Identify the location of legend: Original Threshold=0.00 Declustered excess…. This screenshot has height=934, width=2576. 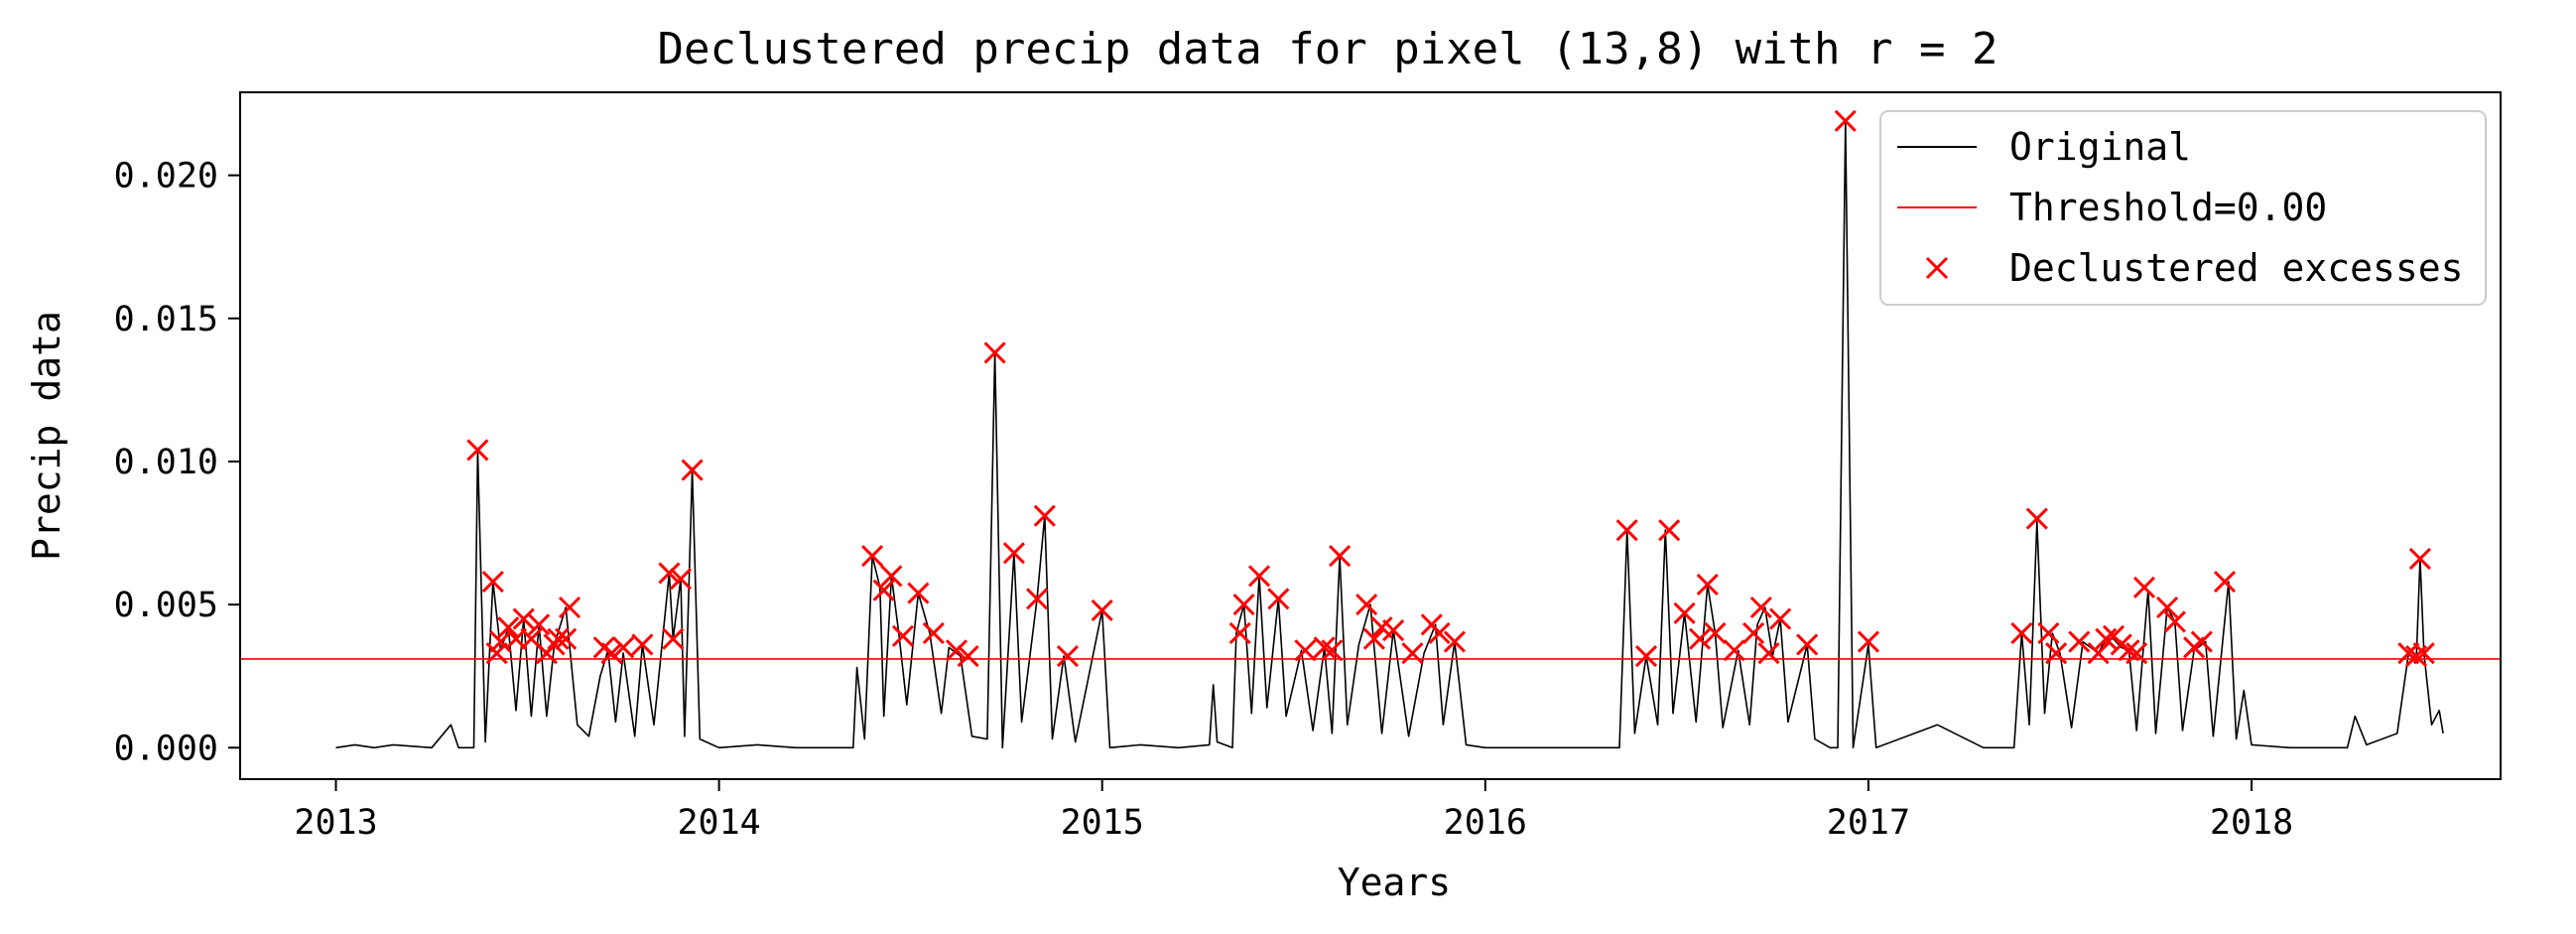
(2183, 208).